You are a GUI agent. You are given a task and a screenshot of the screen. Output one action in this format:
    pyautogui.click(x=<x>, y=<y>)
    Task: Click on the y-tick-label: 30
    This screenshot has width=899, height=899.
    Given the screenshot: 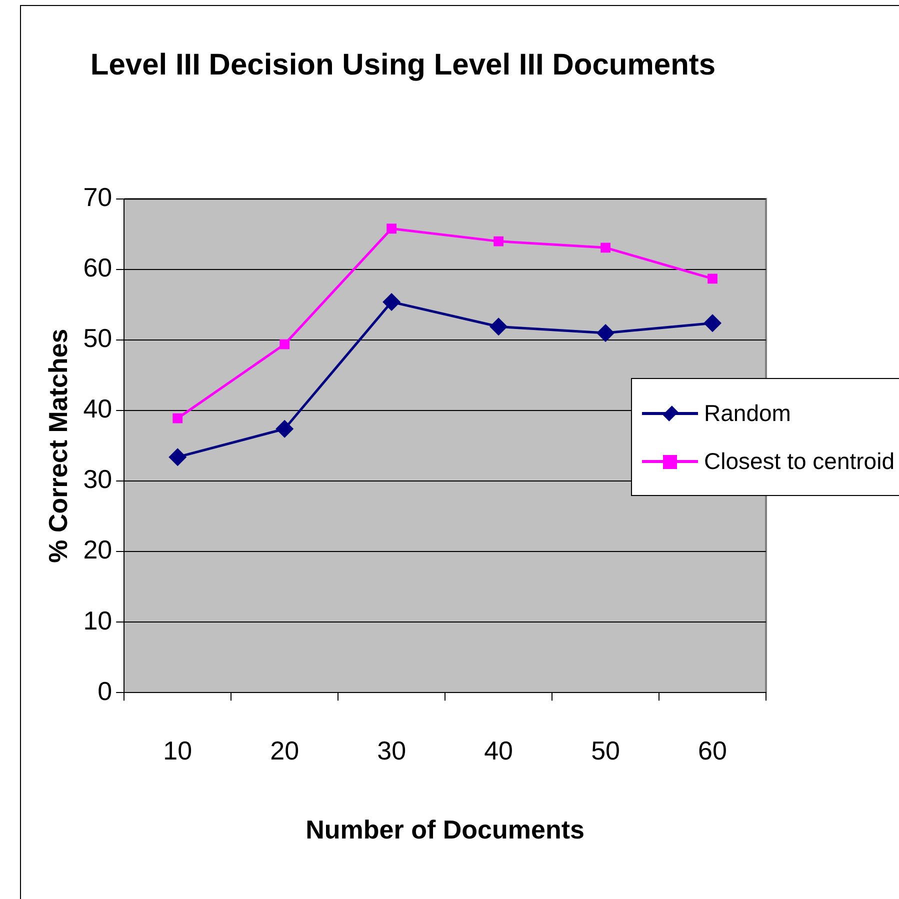 What is the action you would take?
    pyautogui.click(x=97, y=479)
    